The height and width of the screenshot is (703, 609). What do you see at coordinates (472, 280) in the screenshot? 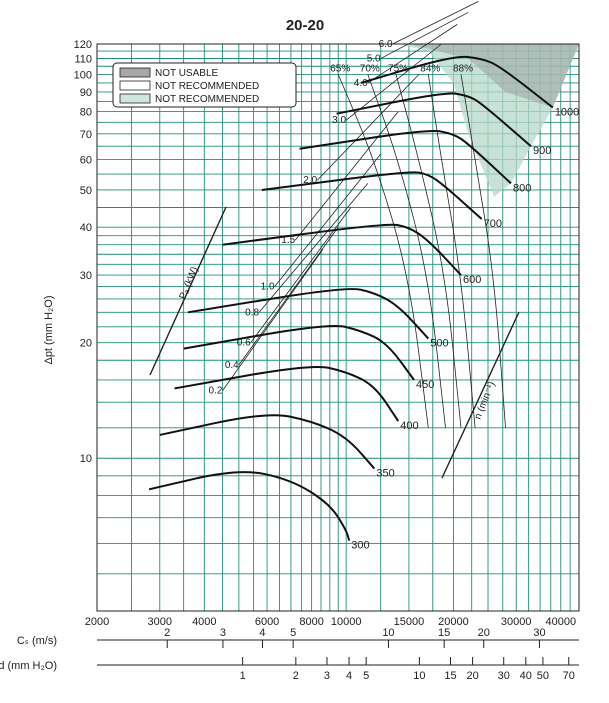
I see `speed-curve-label: 600` at bounding box center [472, 280].